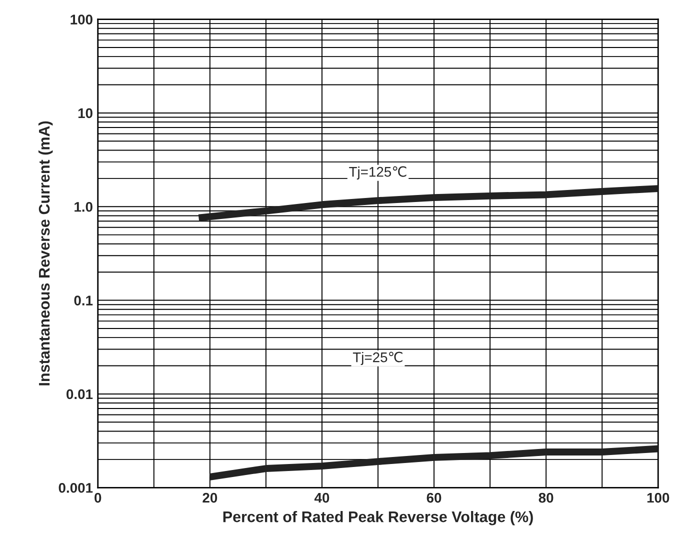 This screenshot has height=551, width=675. What do you see at coordinates (210, 497) in the screenshot?
I see `x-tick-label: 20` at bounding box center [210, 497].